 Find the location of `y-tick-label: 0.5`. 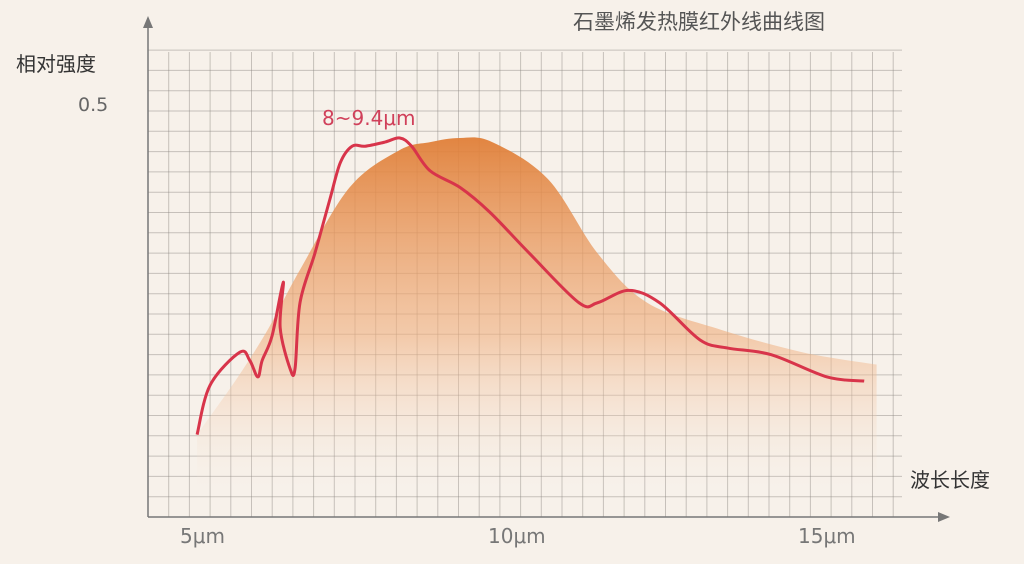

y-tick-label: 0.5 is located at coordinates (93, 105).